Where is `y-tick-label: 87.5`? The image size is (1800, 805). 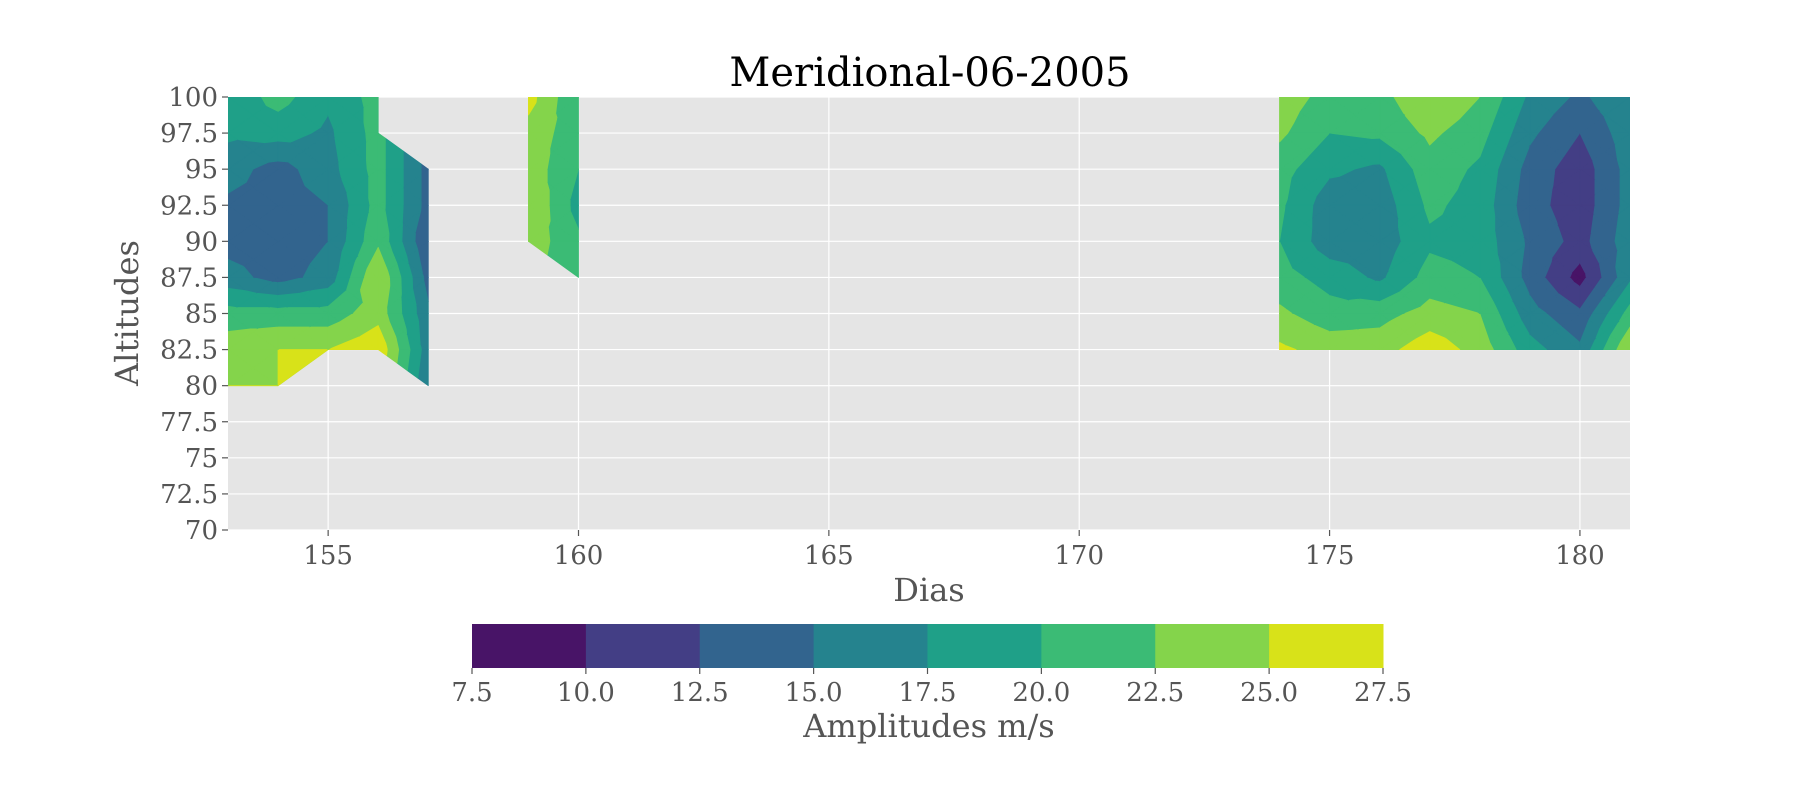 y-tick-label: 87.5 is located at coordinates (189, 278).